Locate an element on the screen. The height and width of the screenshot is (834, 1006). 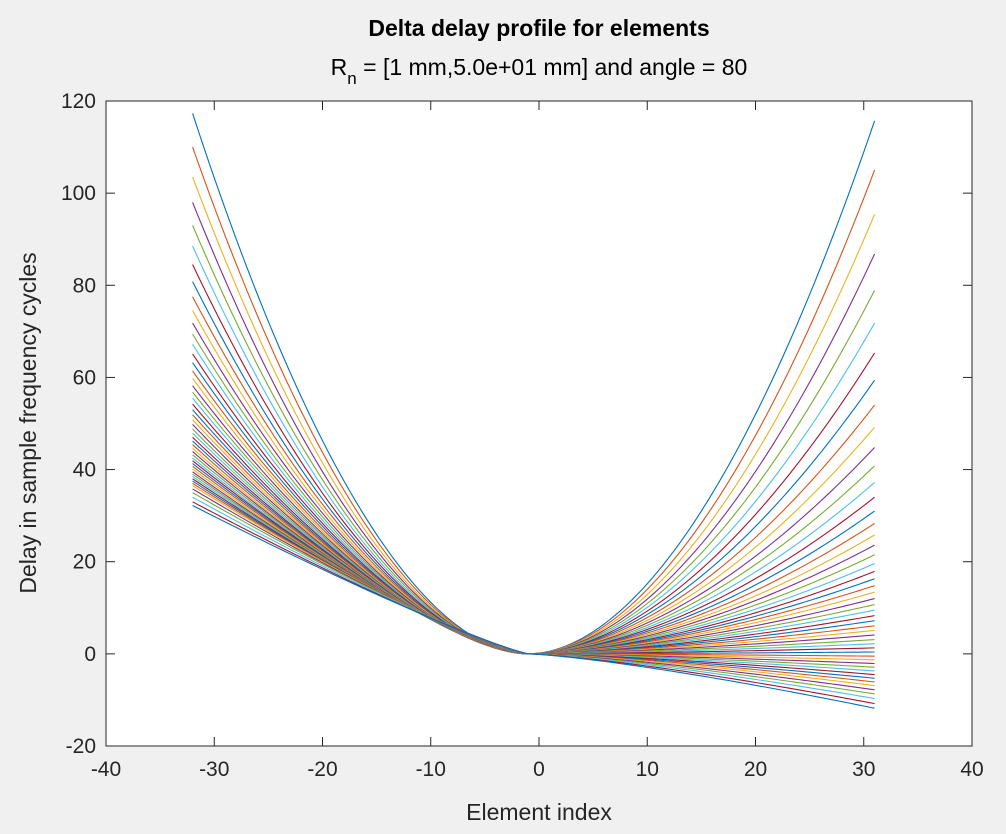
x-tick-label: -20 is located at coordinates (322, 769).